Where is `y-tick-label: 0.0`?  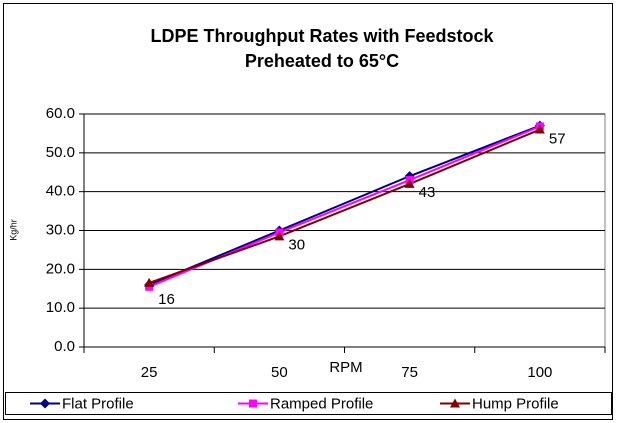
y-tick-label: 0.0 is located at coordinates (64, 346).